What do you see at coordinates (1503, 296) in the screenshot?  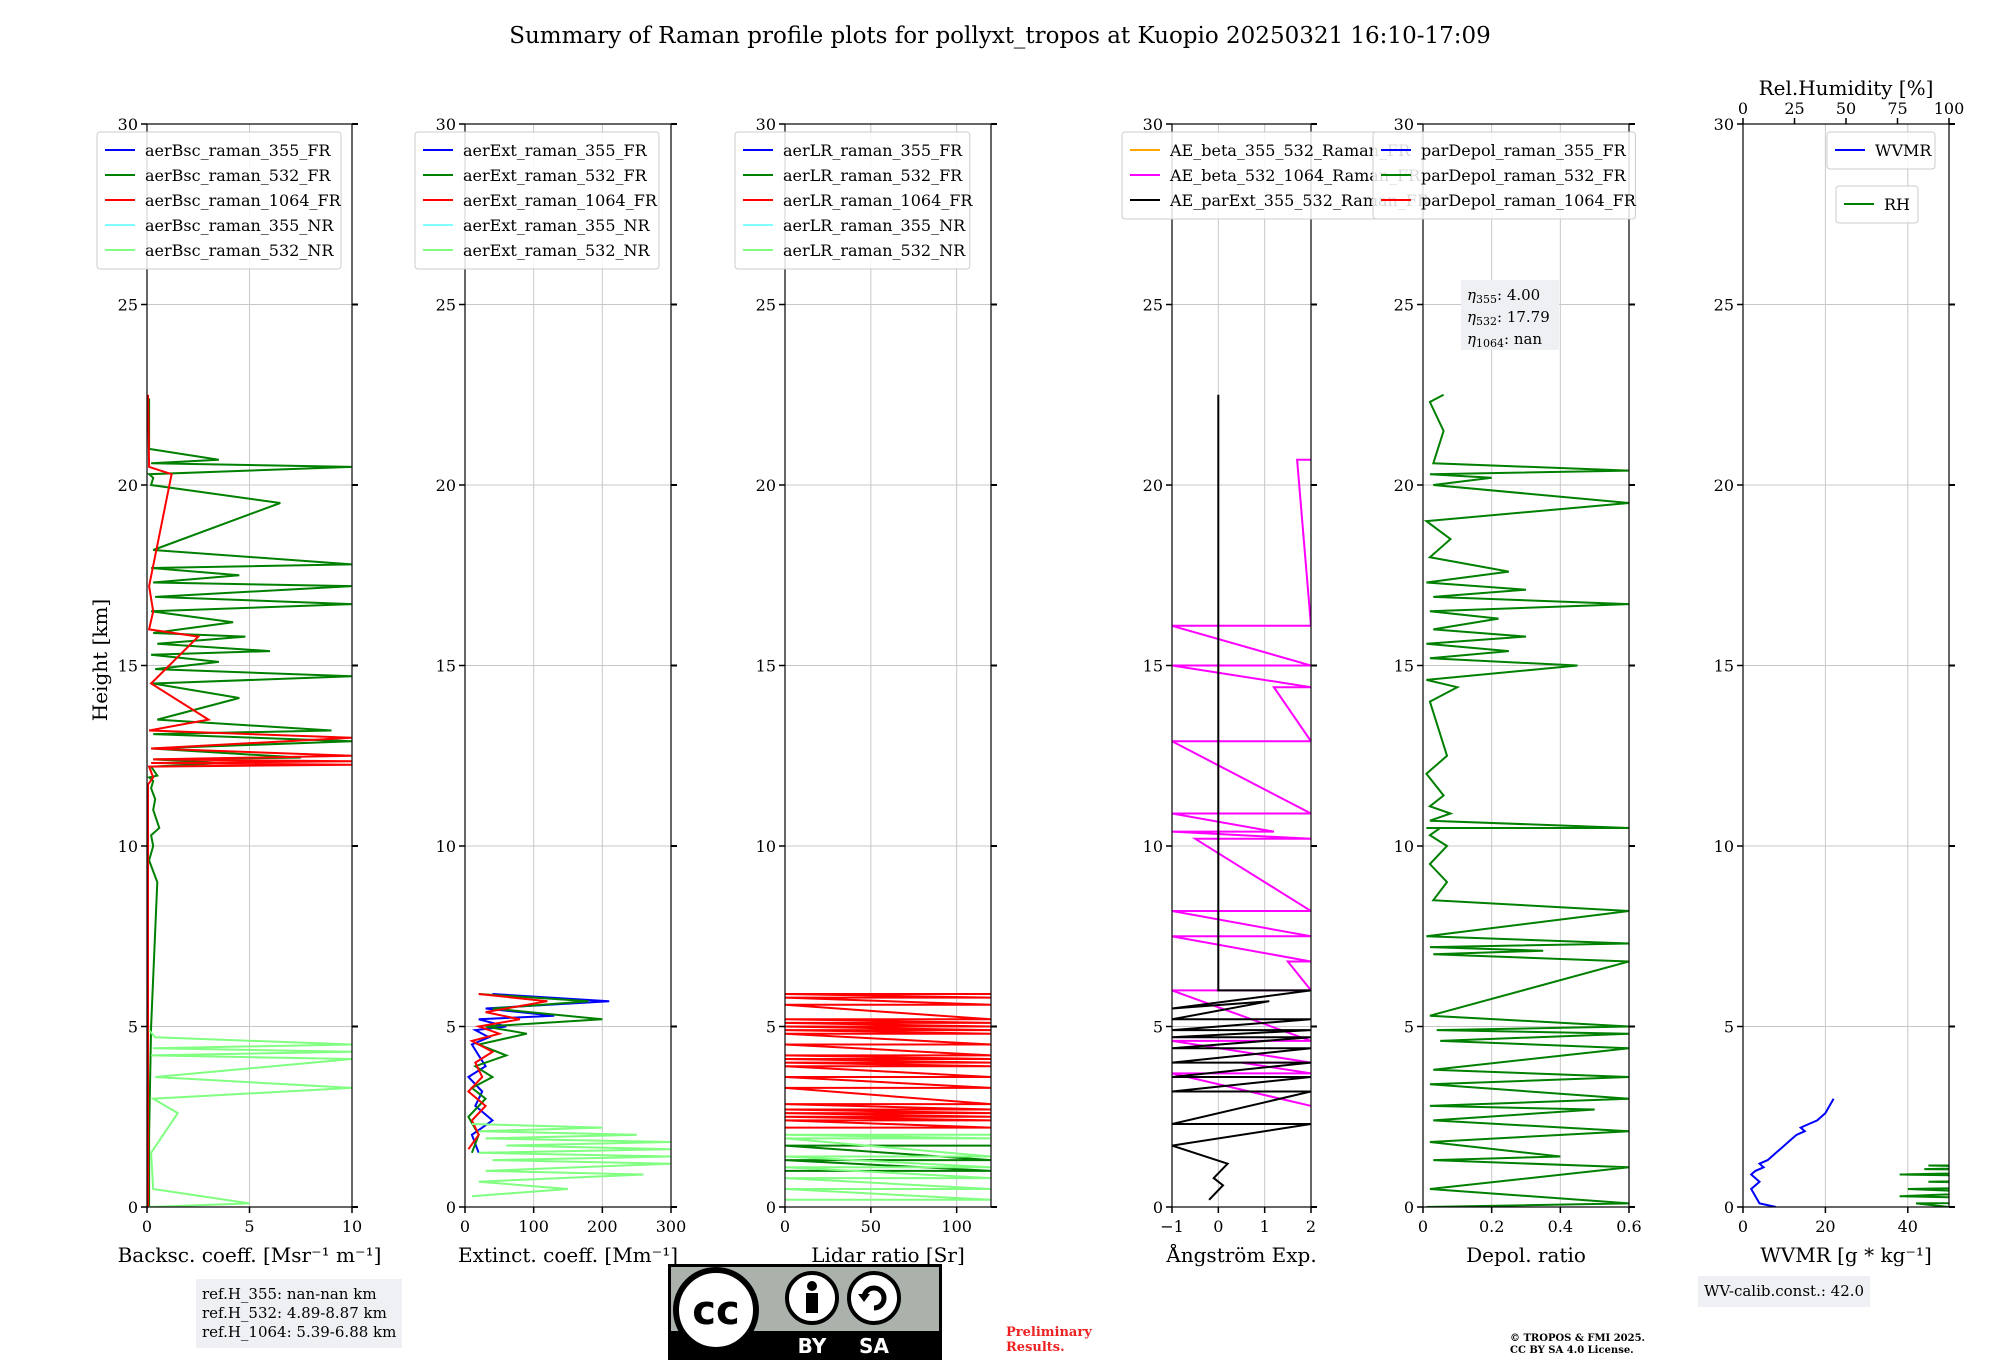 I see `eta-355: η355: 4.00` at bounding box center [1503, 296].